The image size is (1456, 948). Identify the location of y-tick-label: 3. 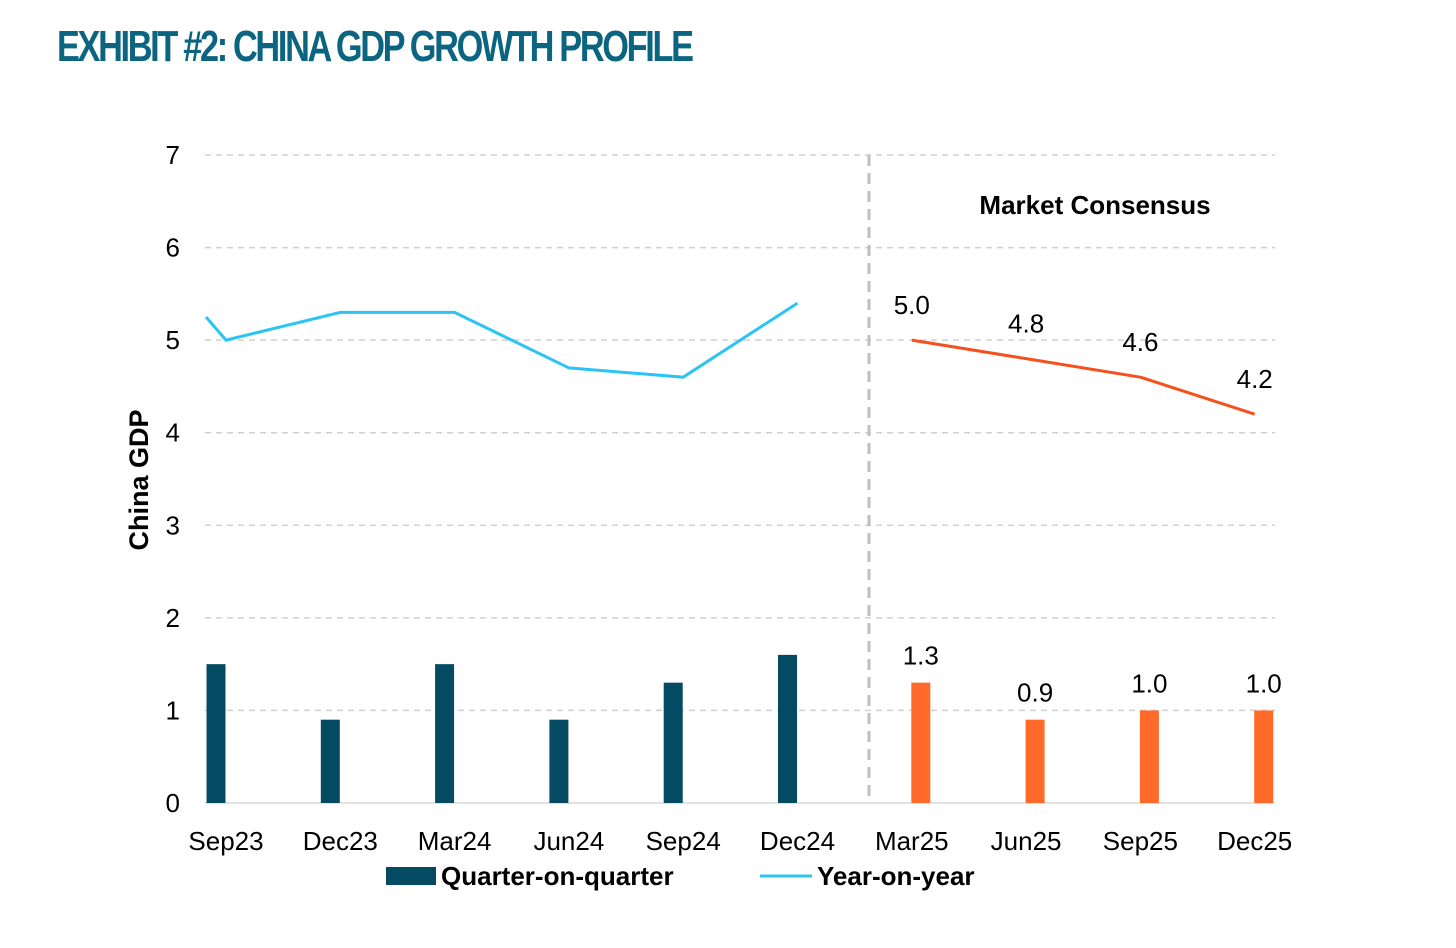
(173, 525).